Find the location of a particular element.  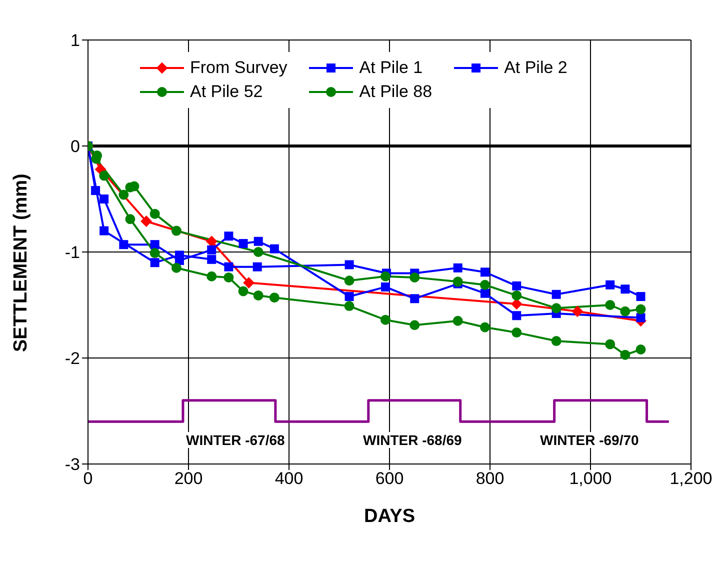

x-tick-label: 600 is located at coordinates (389, 478).